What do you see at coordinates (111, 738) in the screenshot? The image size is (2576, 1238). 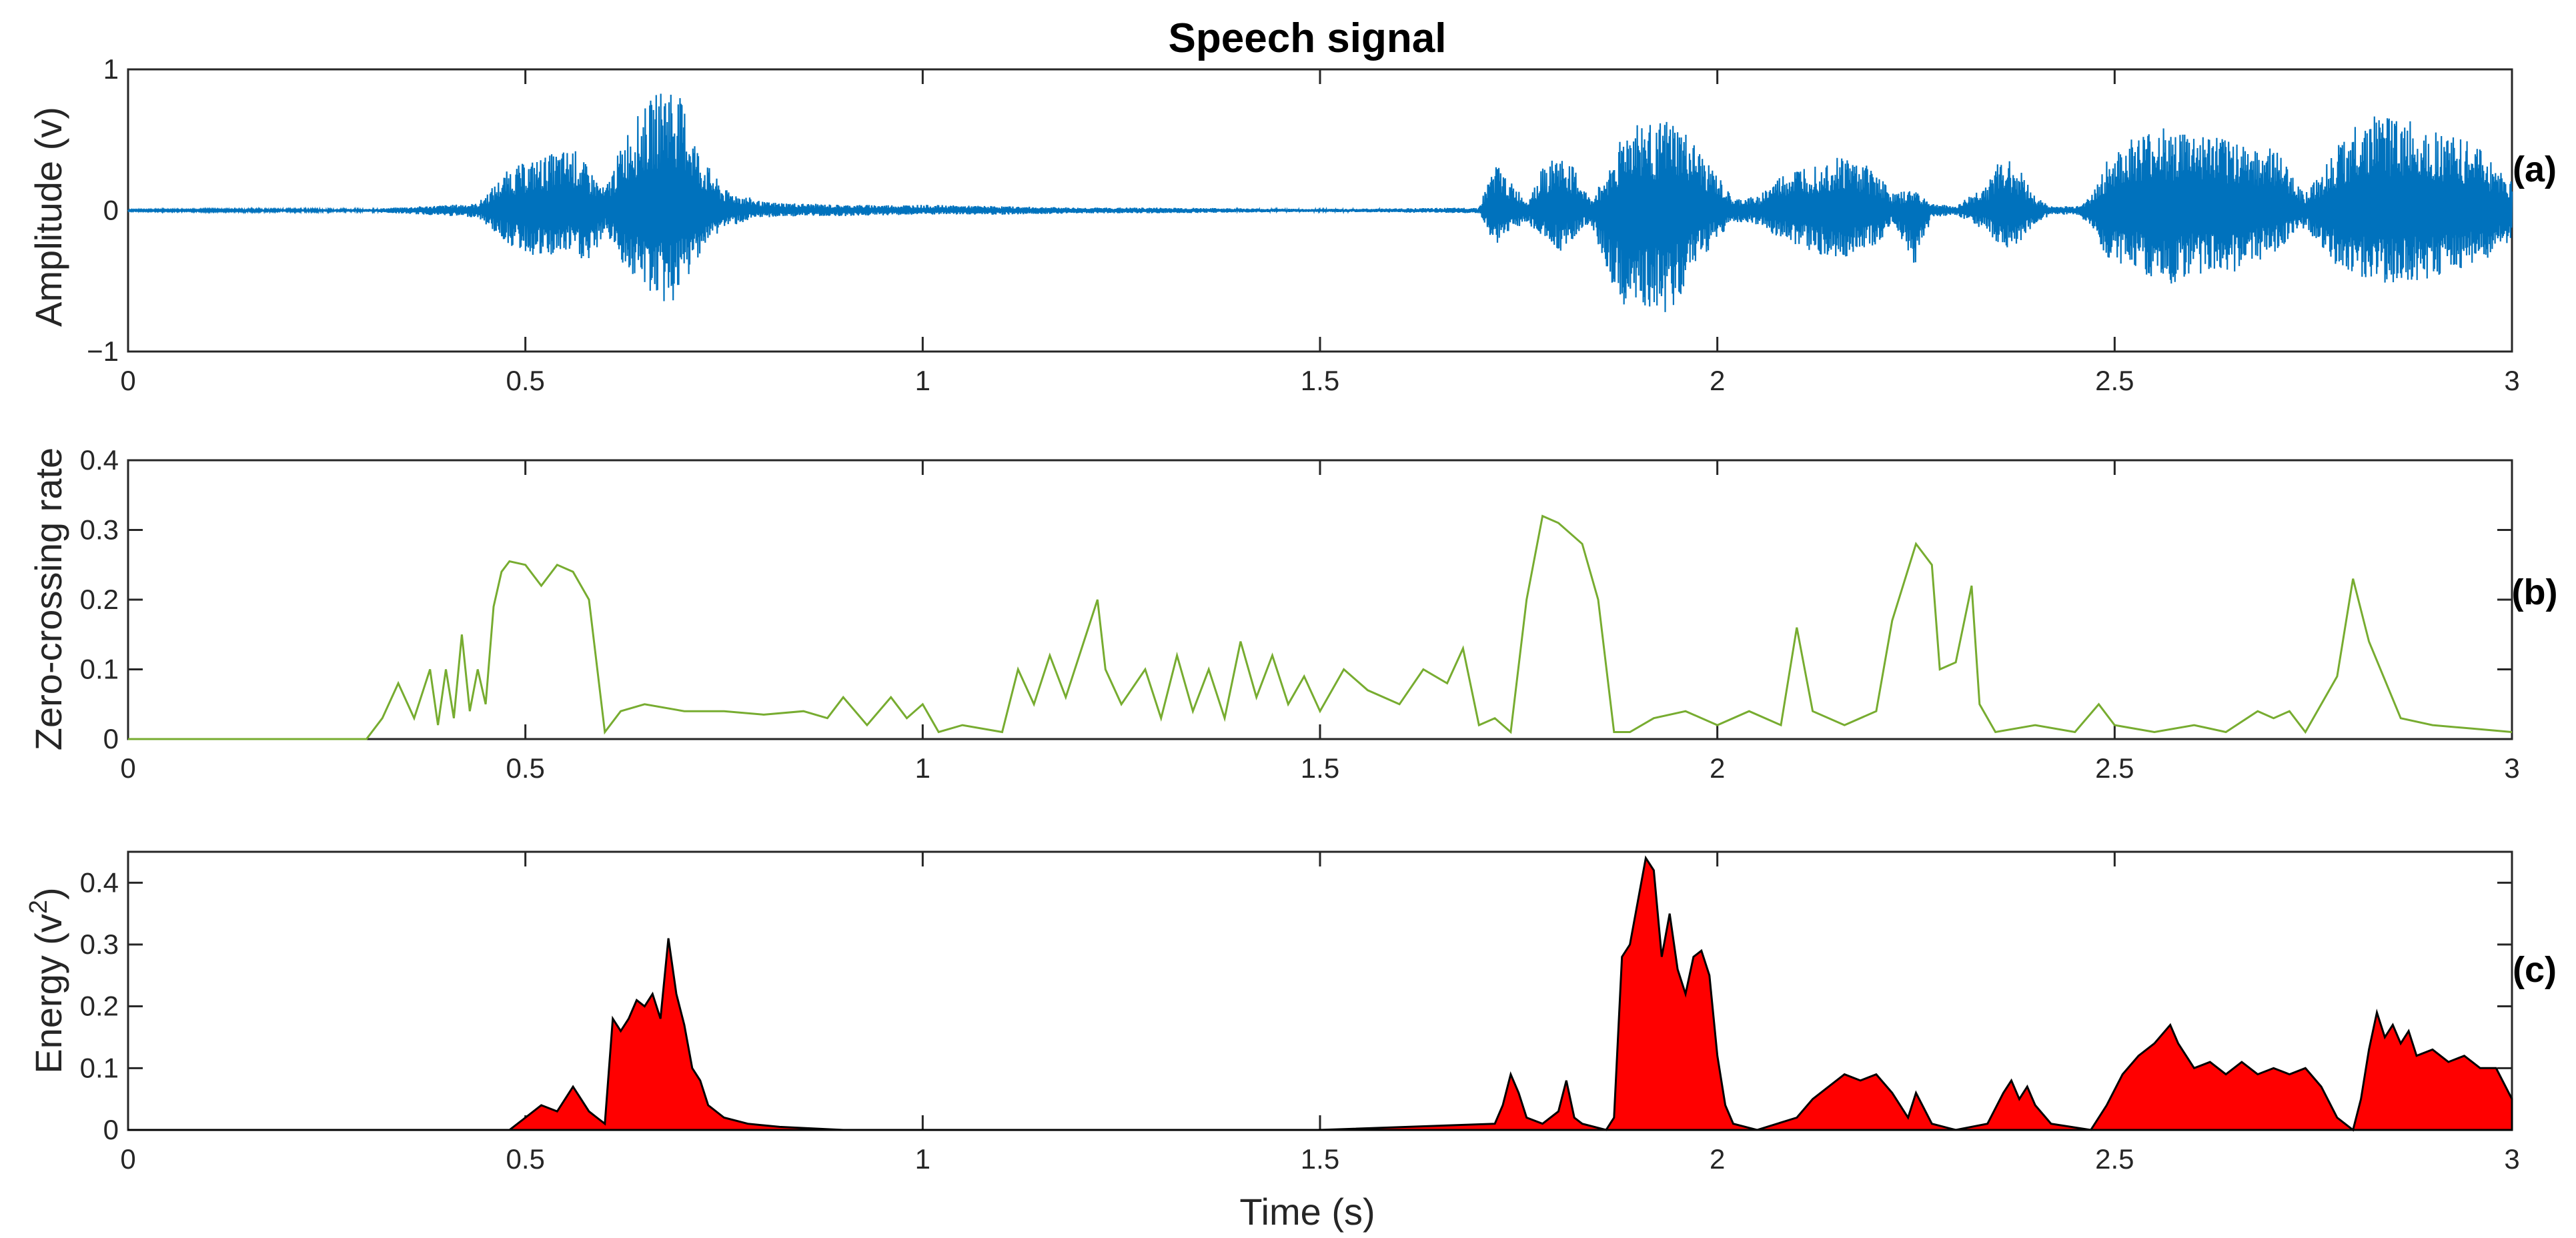 I see `y-tick-label-b: 0` at bounding box center [111, 738].